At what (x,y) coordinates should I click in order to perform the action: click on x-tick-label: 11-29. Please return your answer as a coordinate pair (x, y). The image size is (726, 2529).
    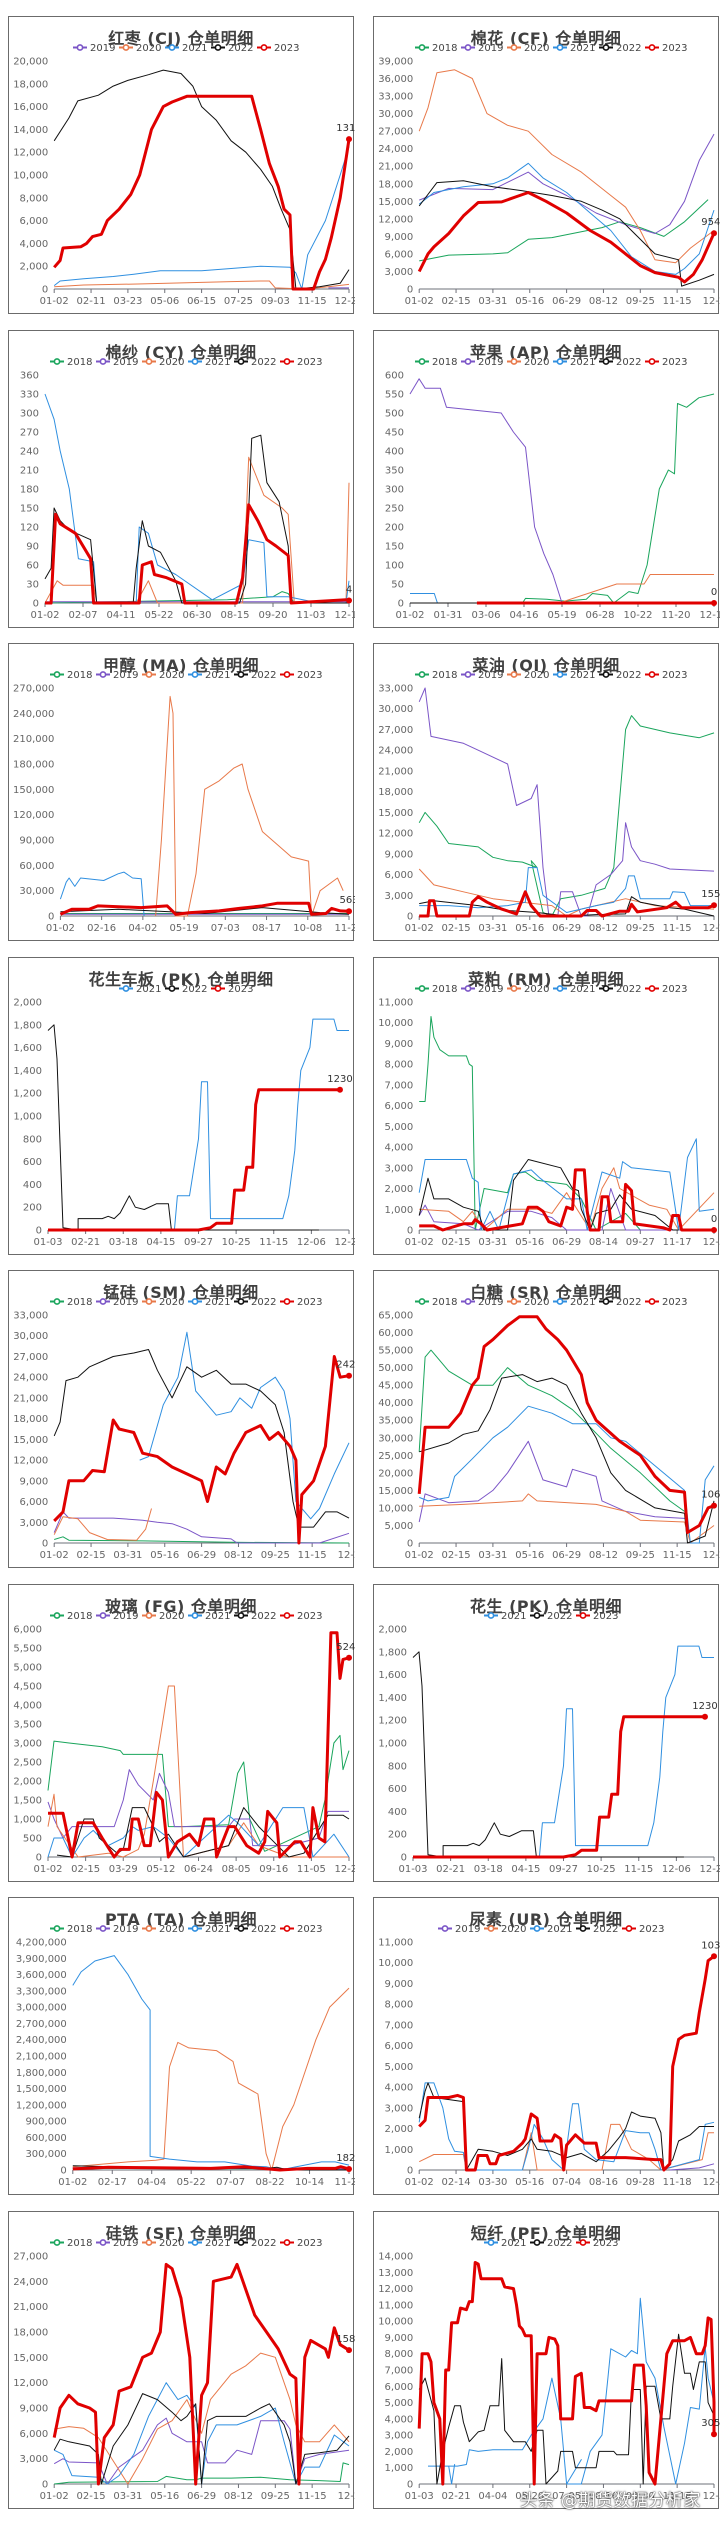
    Looking at the image, I should click on (344, 2182).